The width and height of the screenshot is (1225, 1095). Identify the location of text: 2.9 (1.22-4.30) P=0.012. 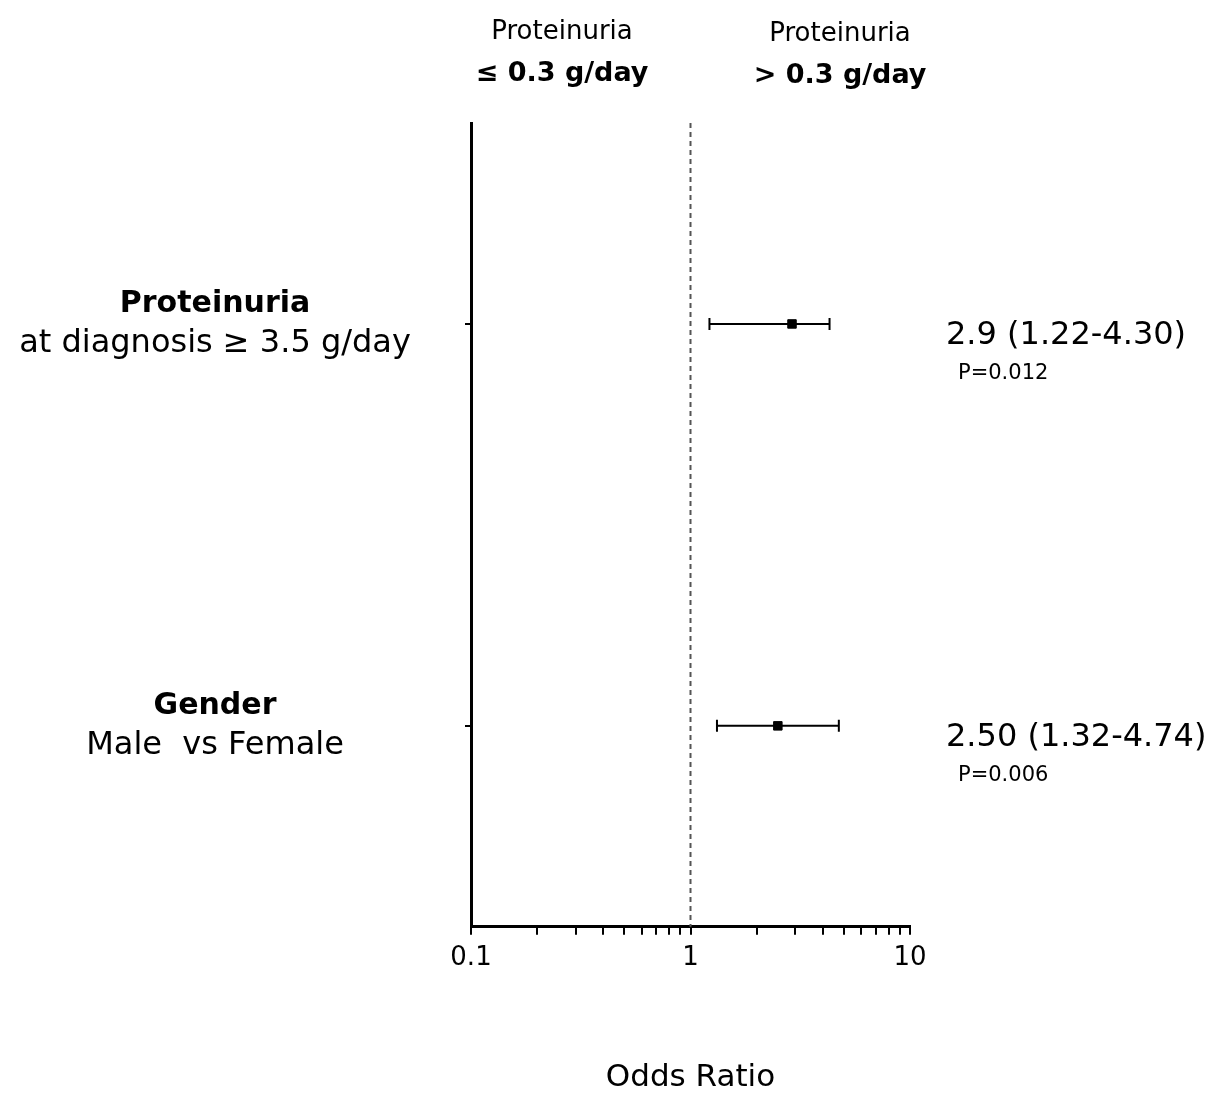
(1066, 349).